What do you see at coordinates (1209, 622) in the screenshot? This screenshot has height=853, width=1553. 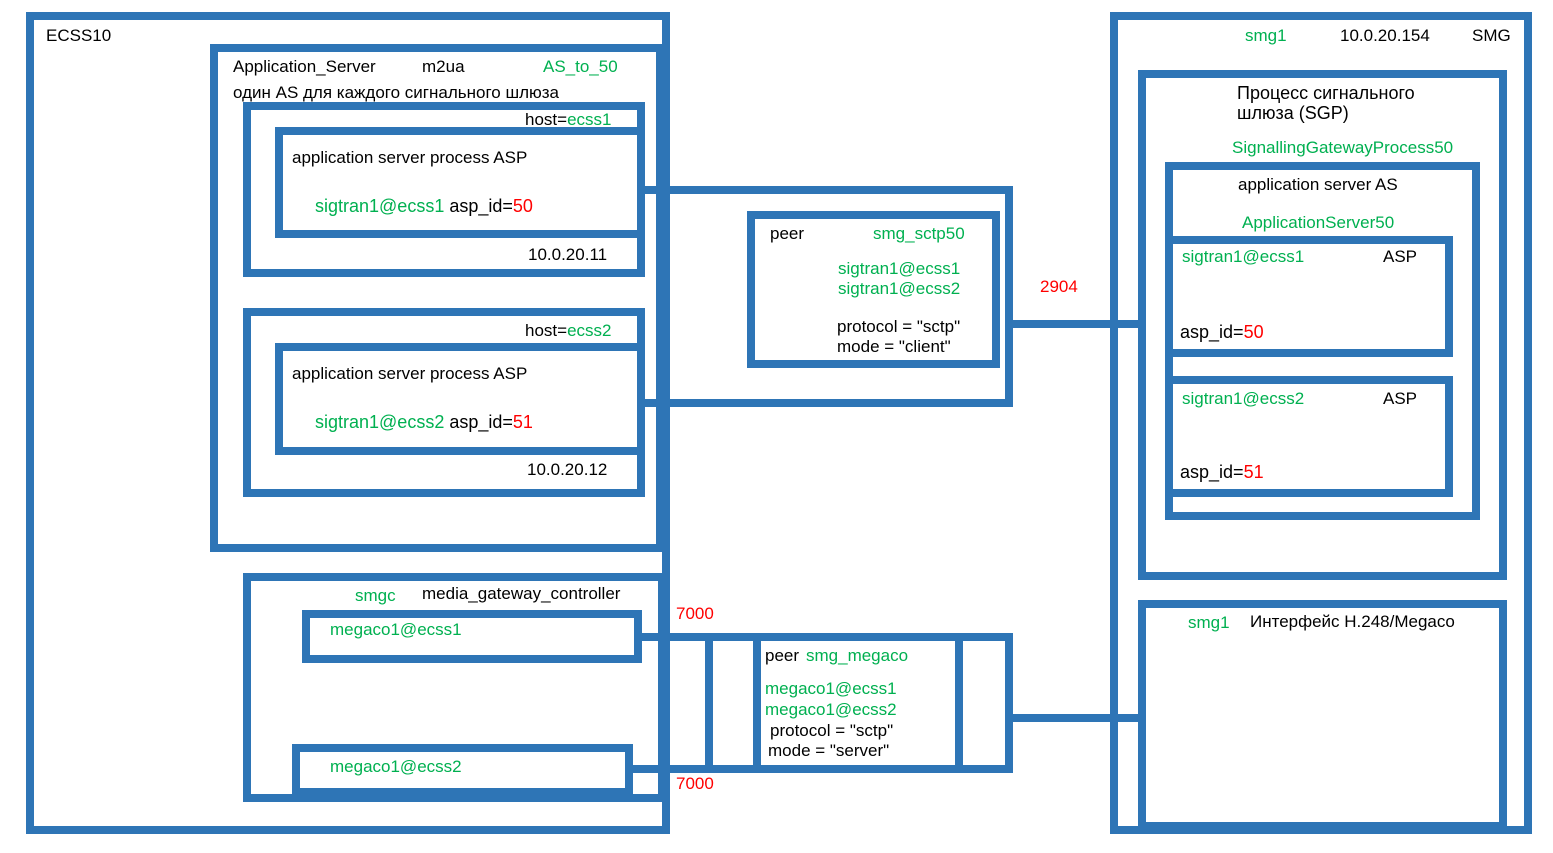 I see `megaco-interface-name: smg1` at bounding box center [1209, 622].